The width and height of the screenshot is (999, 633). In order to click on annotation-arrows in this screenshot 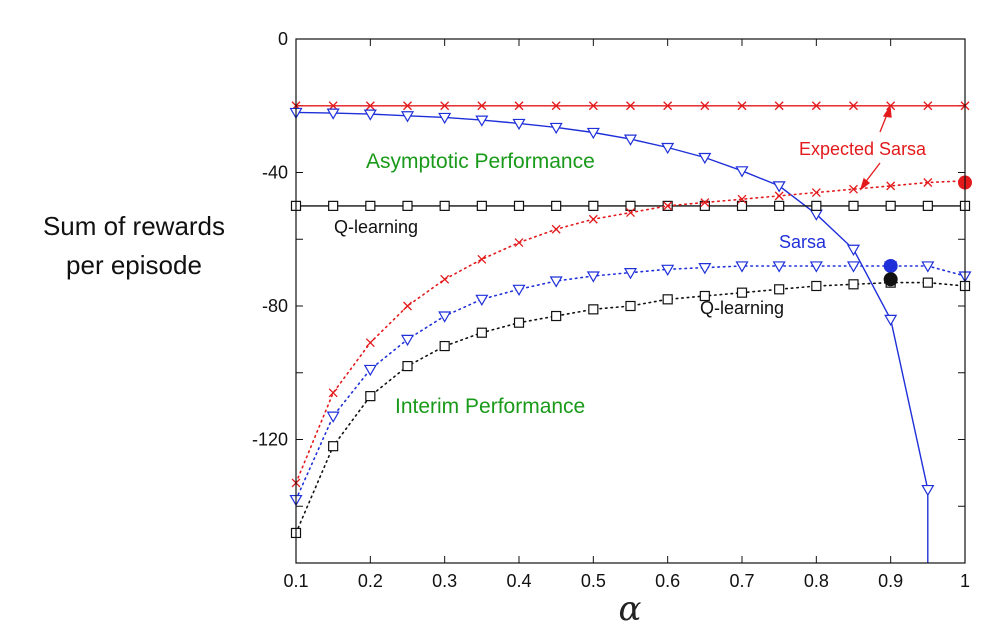, I will do `click(875, 148)`.